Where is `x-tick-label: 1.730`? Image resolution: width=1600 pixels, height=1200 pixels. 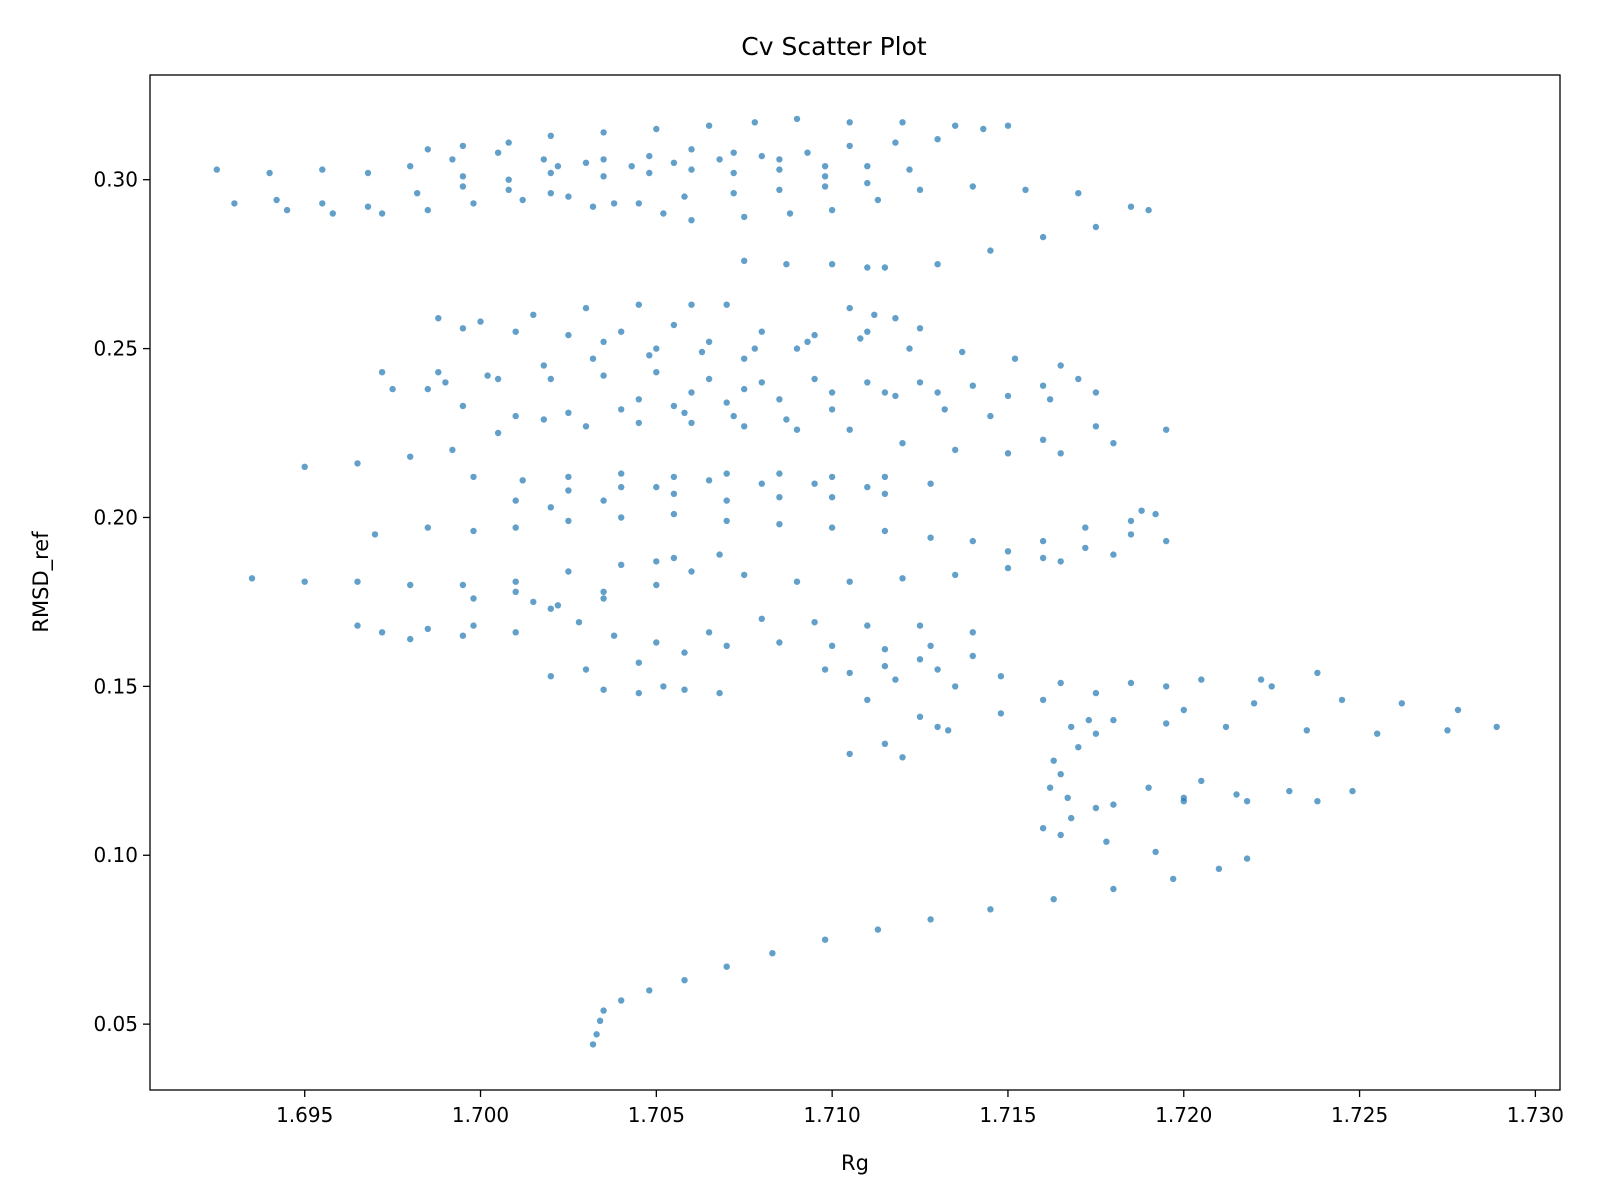 x-tick-label: 1.730 is located at coordinates (1535, 1115).